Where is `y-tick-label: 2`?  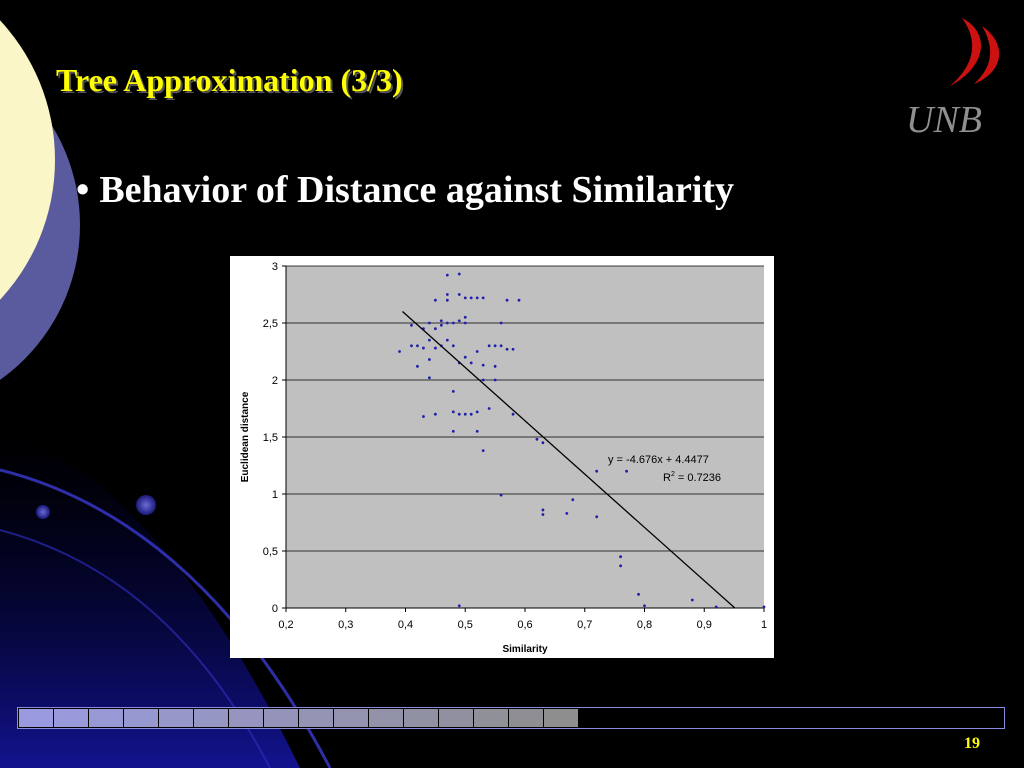
y-tick-label: 2 is located at coordinates (275, 381).